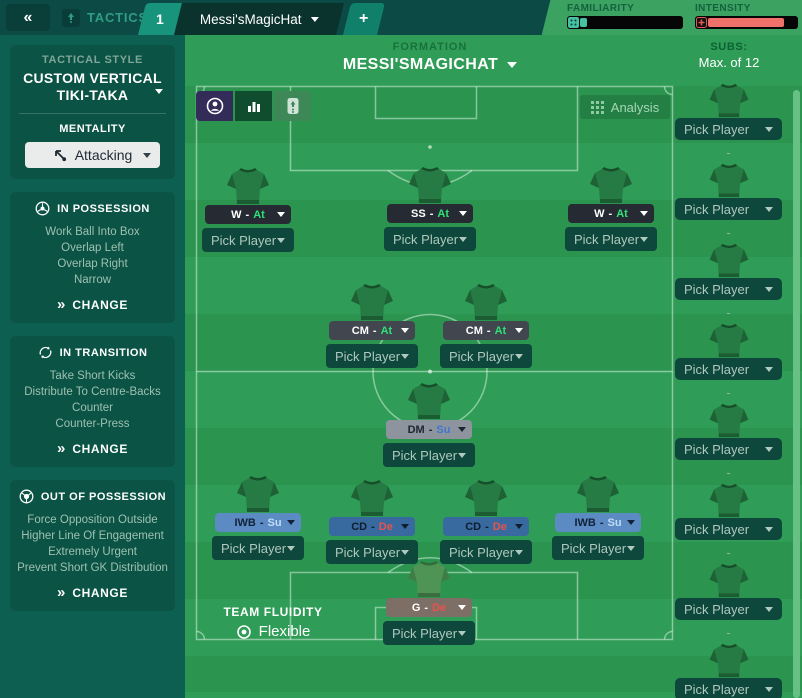 Image resolution: width=802 pixels, height=698 pixels. I want to click on sub-slot-4: Pick Player -, so click(728, 378).